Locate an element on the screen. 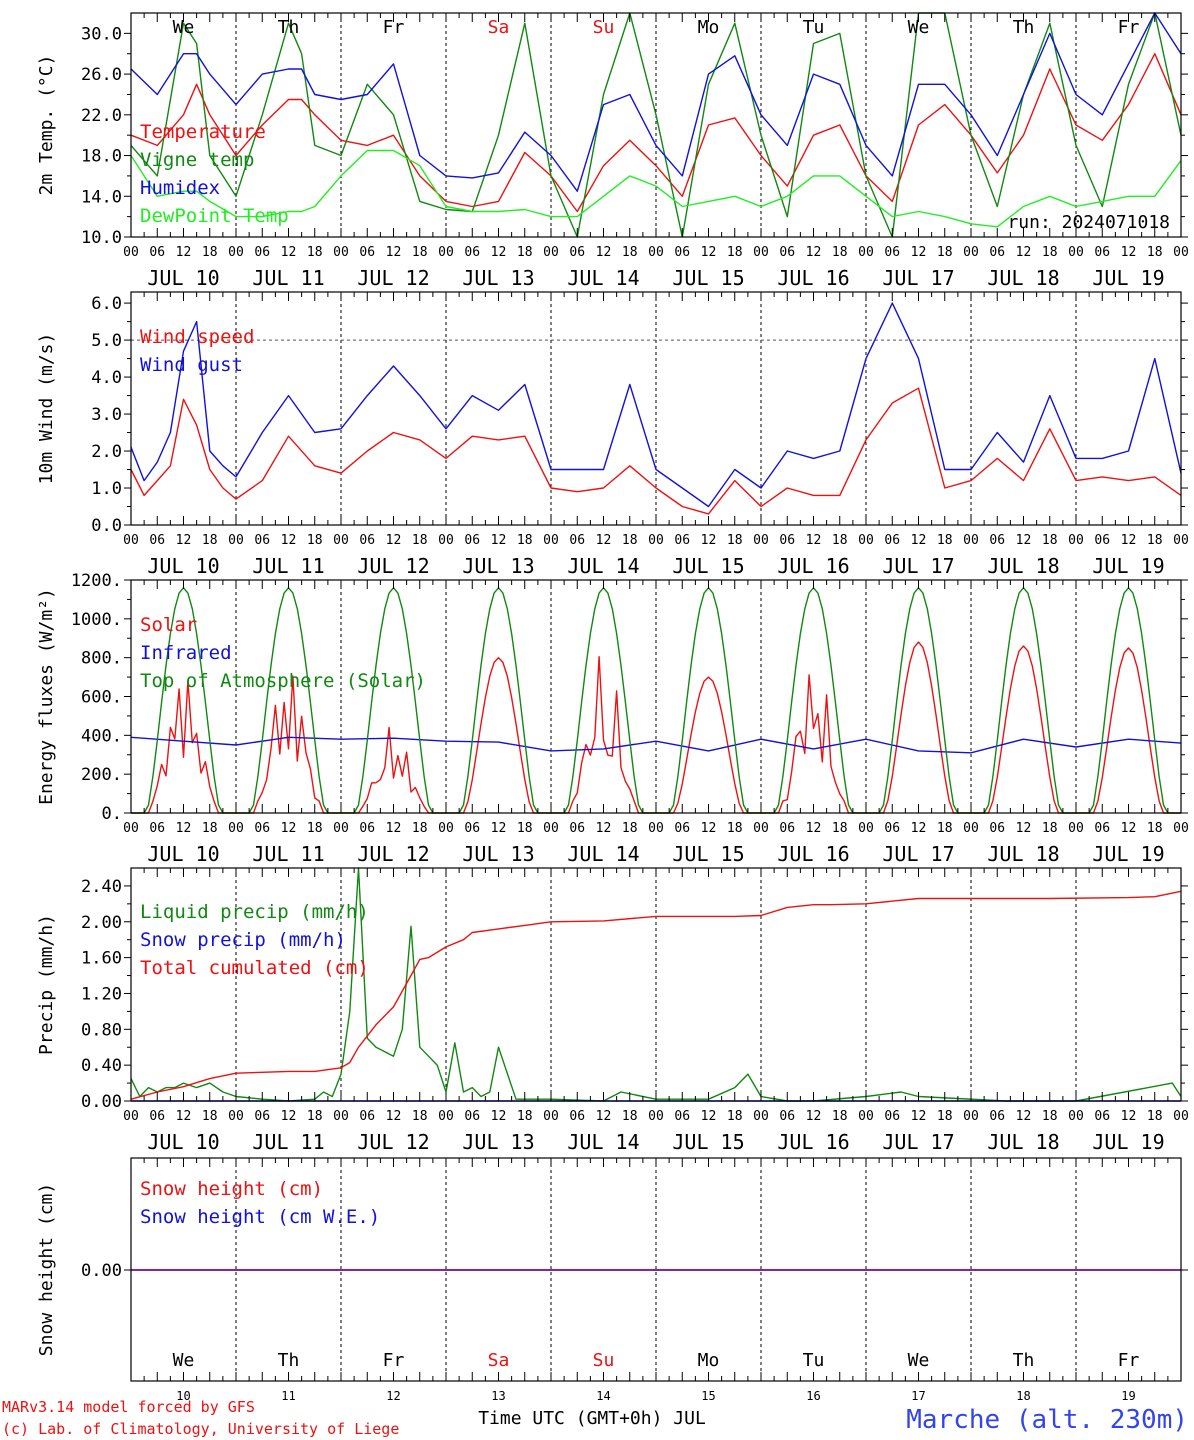 This screenshot has height=1440, width=1194. day-number-label: 17 is located at coordinates (918, 1396).